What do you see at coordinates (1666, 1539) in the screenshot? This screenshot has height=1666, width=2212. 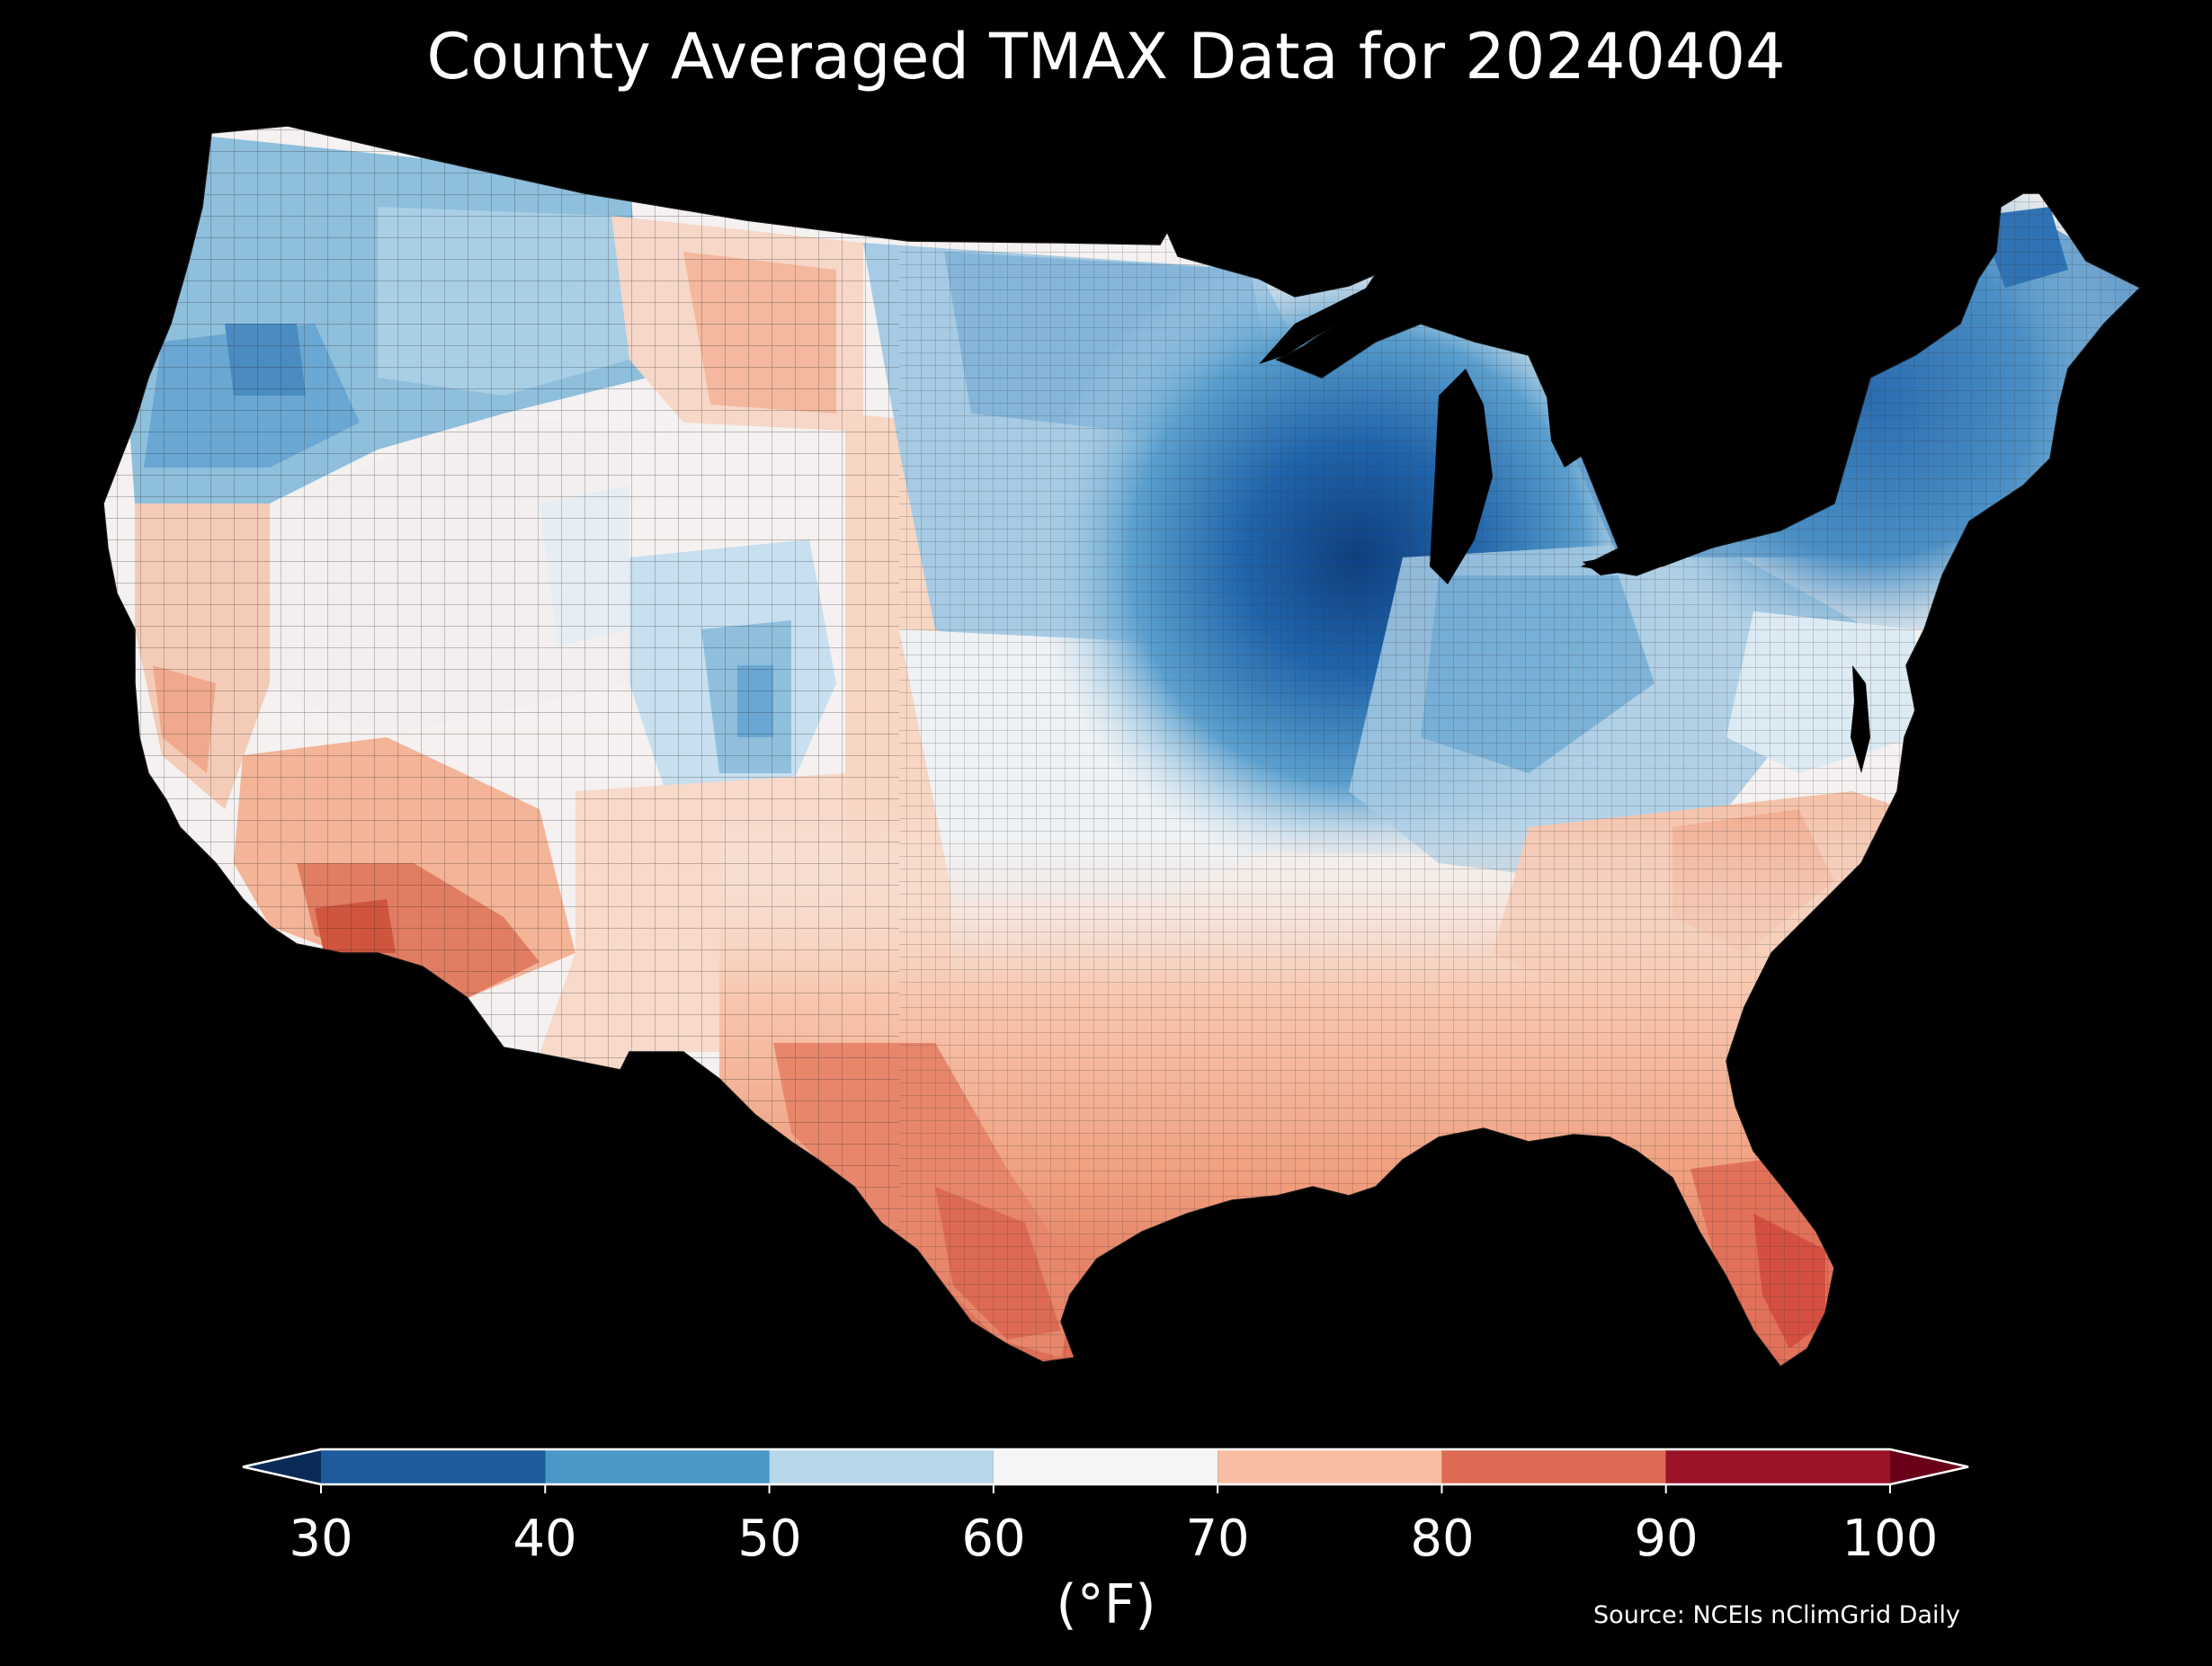 I see `colorbar-tick-label: 90` at bounding box center [1666, 1539].